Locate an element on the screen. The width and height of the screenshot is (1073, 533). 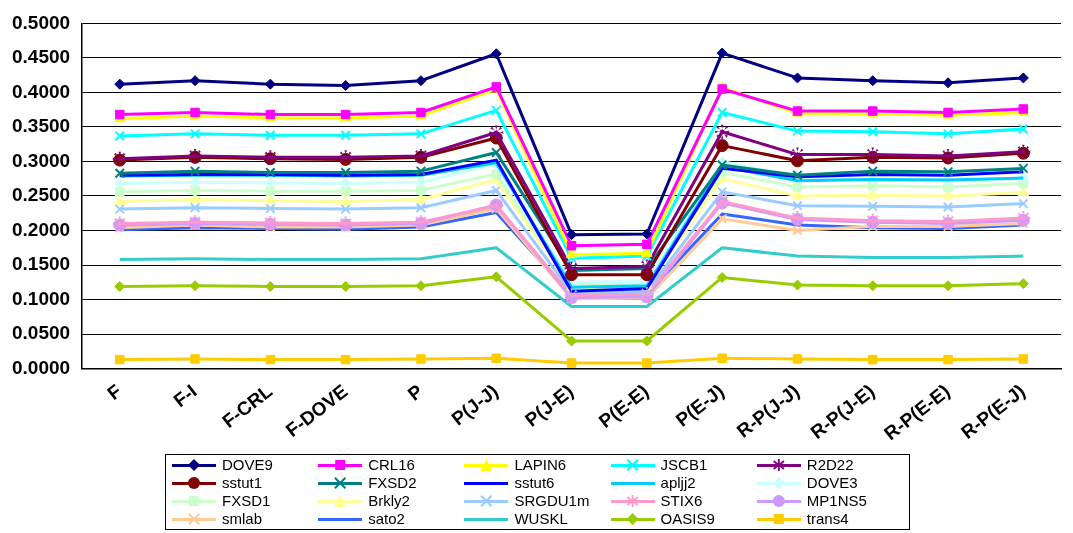
legend-label: LAPIN6 is located at coordinates (540, 465).